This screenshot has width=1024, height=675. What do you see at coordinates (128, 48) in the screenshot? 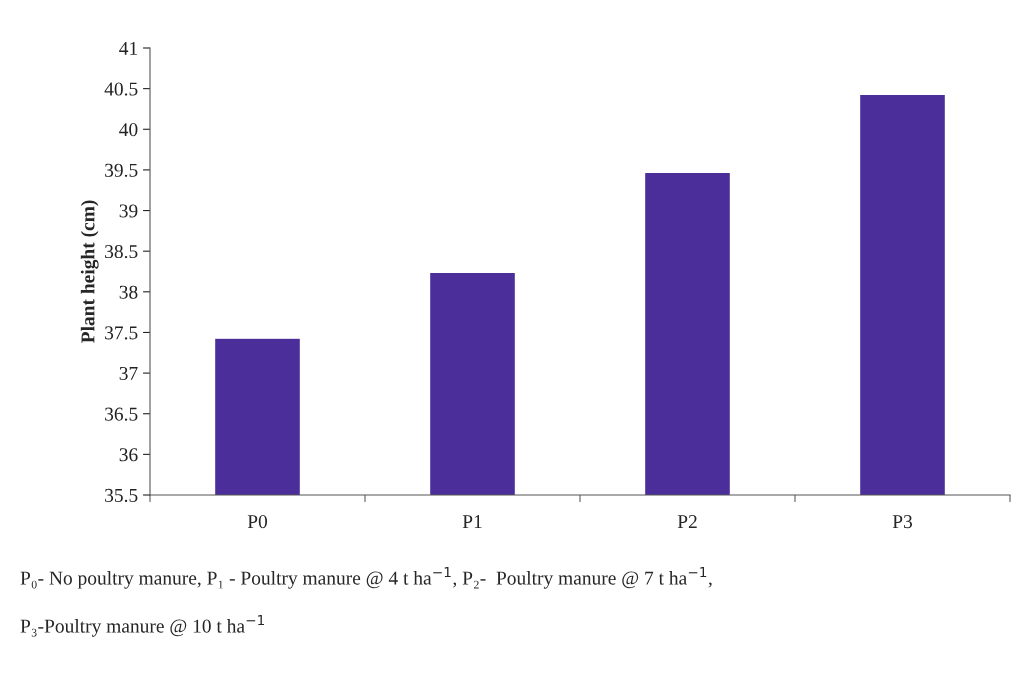
I see `y-tick-label: 41` at bounding box center [128, 48].